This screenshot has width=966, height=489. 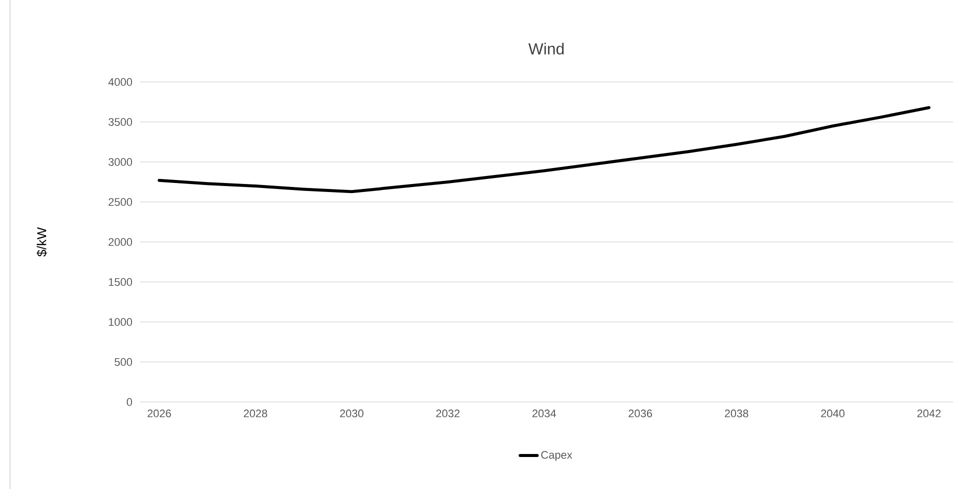 What do you see at coordinates (556, 455) in the screenshot?
I see `legend-label: Capex` at bounding box center [556, 455].